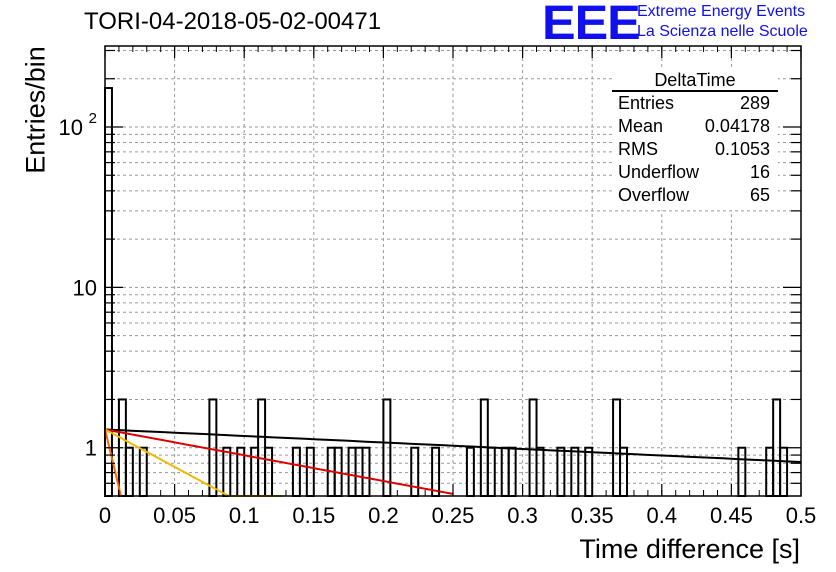 The height and width of the screenshot is (572, 836). I want to click on eee-logo: EEE, so click(591, 25).